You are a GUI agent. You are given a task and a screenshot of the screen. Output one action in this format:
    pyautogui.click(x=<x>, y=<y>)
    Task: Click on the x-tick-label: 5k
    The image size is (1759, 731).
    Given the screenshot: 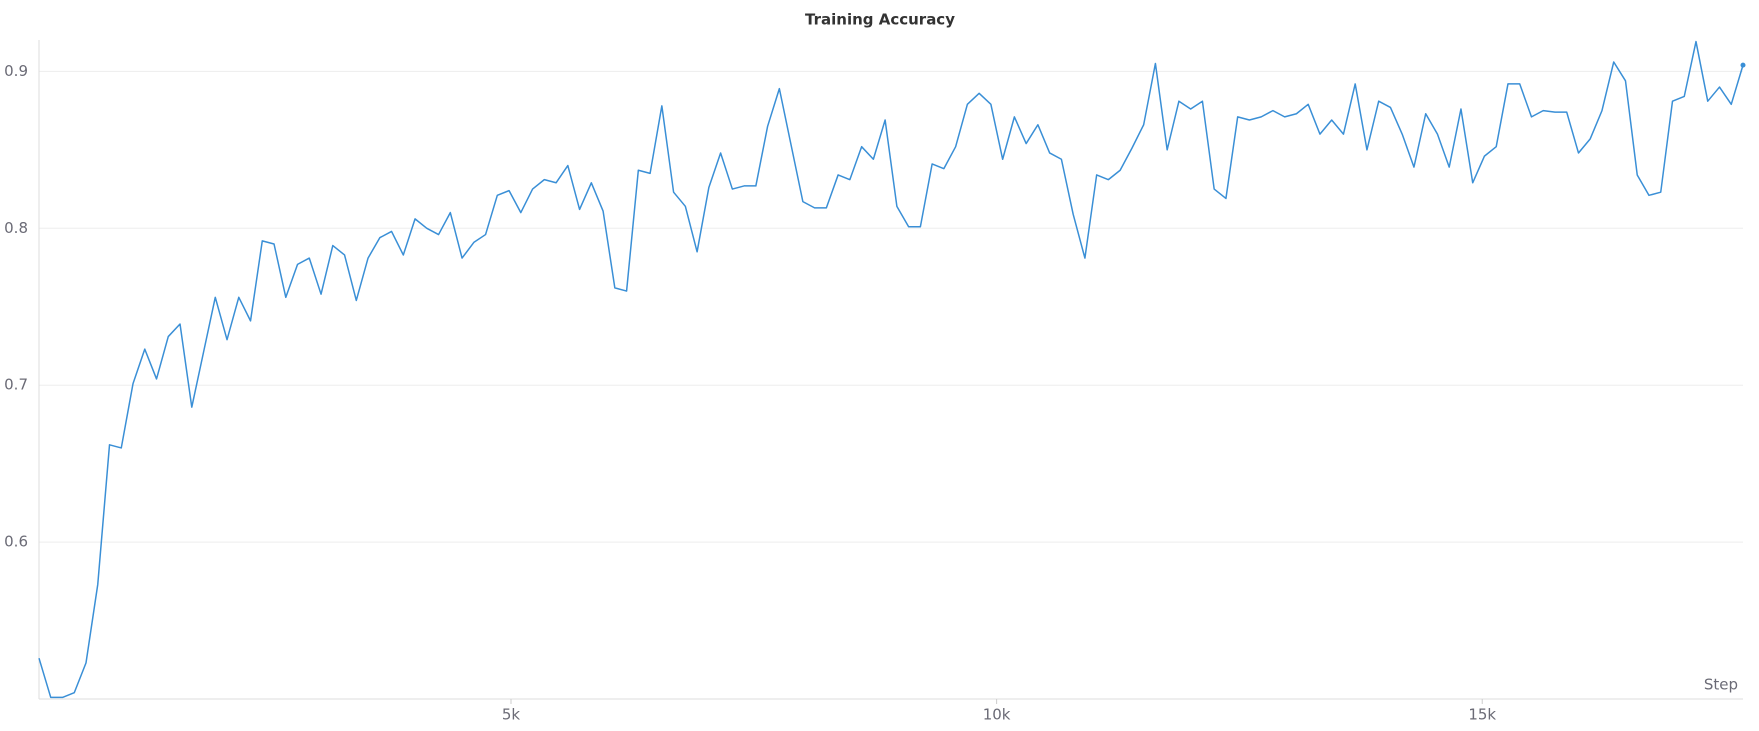 What is the action you would take?
    pyautogui.click(x=511, y=715)
    